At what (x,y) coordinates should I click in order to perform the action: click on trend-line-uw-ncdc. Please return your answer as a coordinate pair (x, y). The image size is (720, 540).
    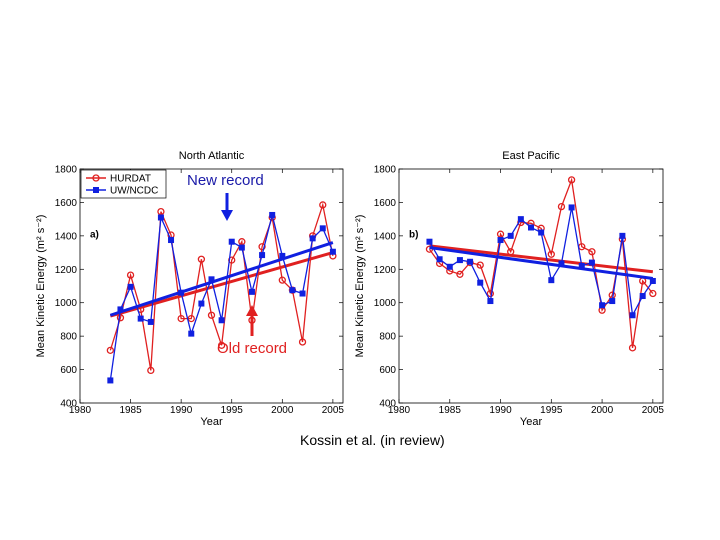
    Looking at the image, I should click on (221, 279).